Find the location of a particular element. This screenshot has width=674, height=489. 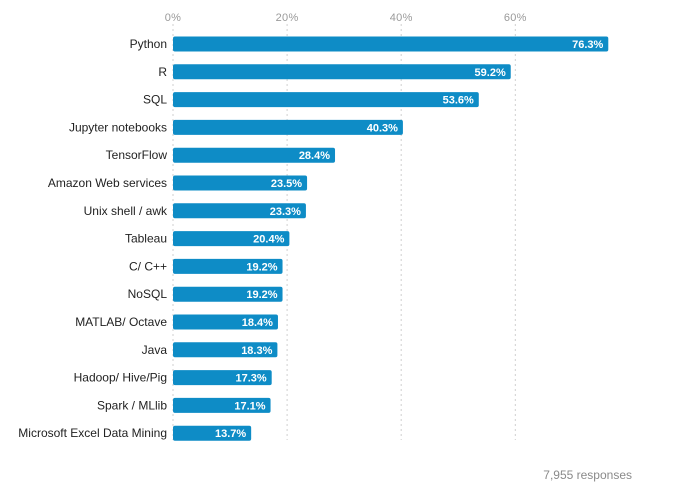

x-tick-label: 20% is located at coordinates (287, 18).